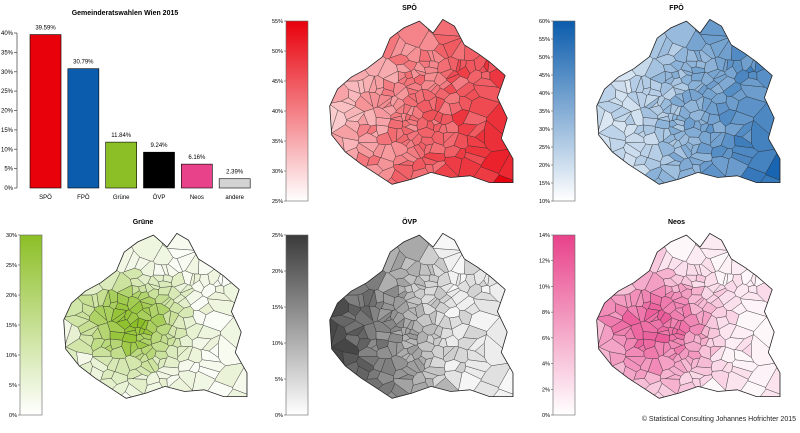 This screenshot has width=800, height=433. I want to click on legend-tick-label: 2%, so click(546, 390).